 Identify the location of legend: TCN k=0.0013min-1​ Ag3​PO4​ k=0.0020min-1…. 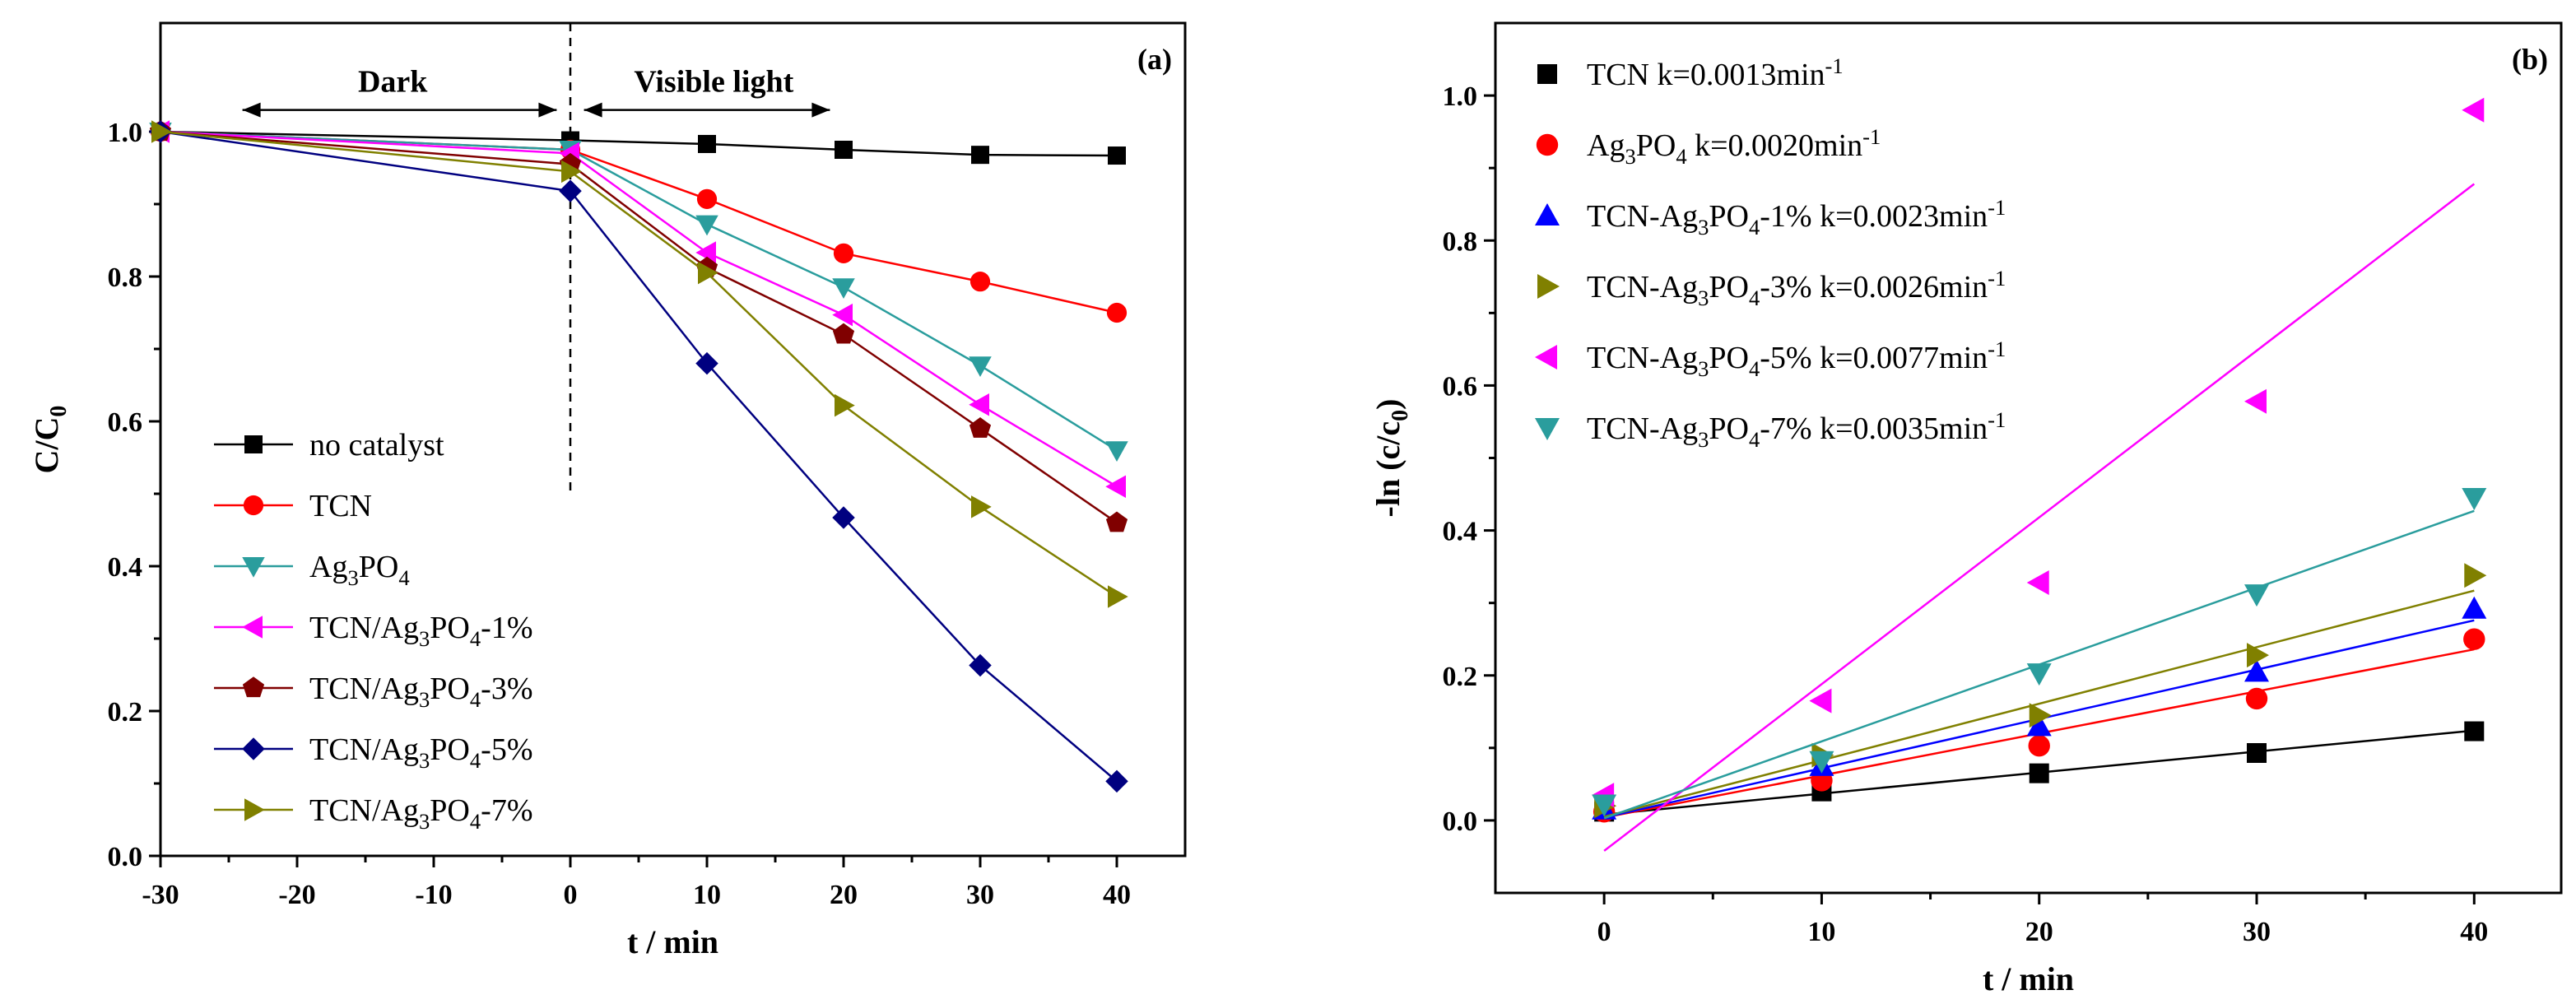
(1770, 253).